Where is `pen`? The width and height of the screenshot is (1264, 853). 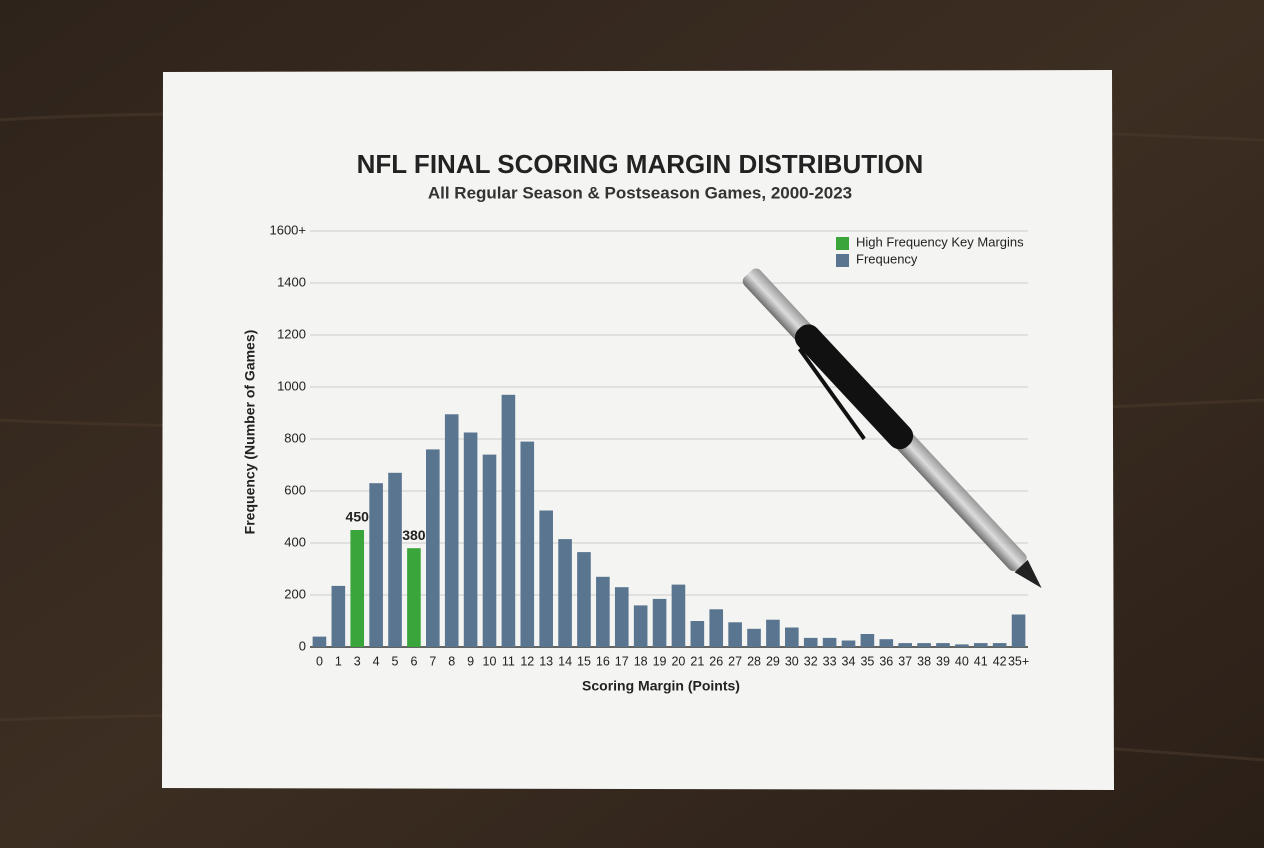 pen is located at coordinates (892, 428).